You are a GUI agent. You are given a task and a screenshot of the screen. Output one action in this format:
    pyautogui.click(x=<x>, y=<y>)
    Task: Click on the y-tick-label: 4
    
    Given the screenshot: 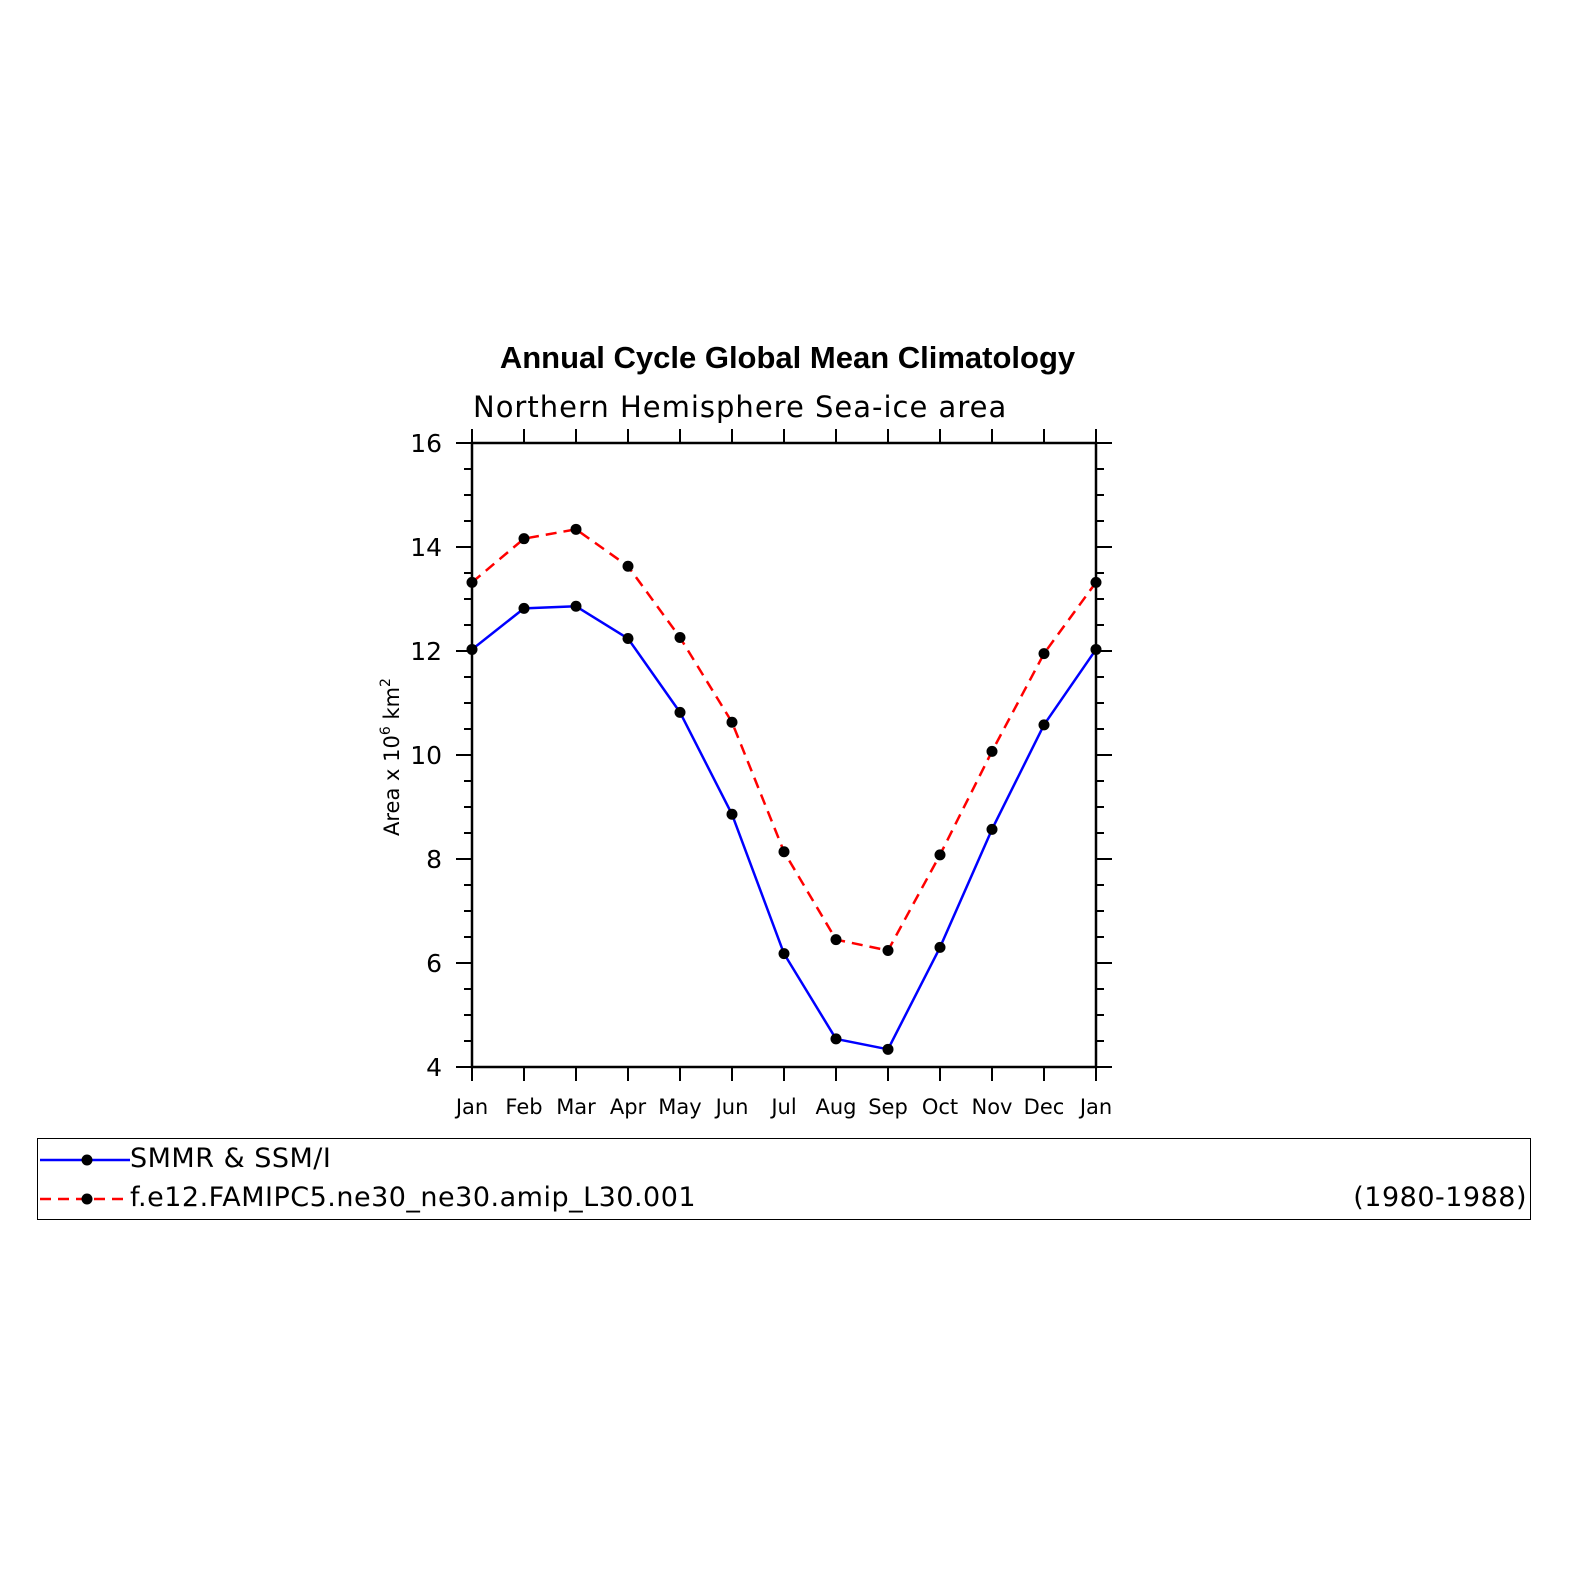 What is the action you would take?
    pyautogui.click(x=434, y=1067)
    